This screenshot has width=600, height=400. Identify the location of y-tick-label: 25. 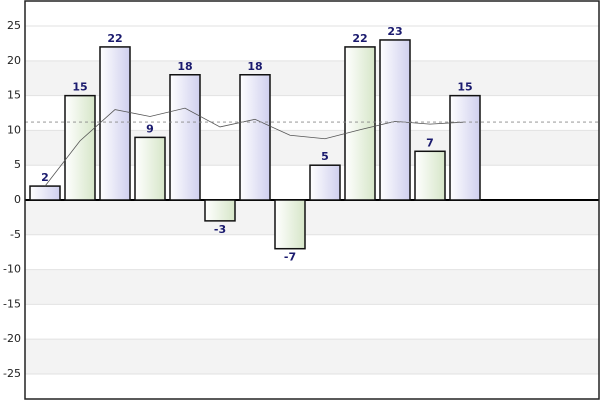
(14, 25).